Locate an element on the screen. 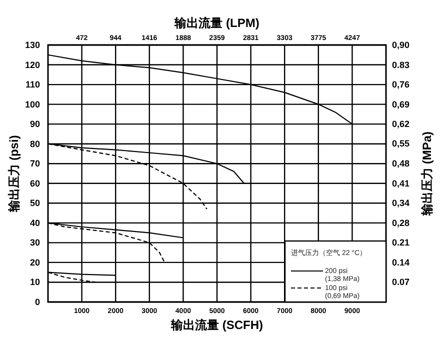  y-tick-label: 90 is located at coordinates (35, 124).